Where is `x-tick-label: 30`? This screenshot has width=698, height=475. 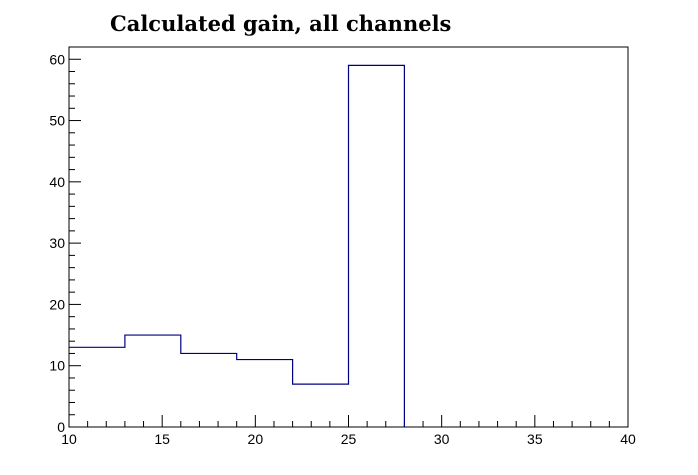 x-tick-label: 30 is located at coordinates (442, 439).